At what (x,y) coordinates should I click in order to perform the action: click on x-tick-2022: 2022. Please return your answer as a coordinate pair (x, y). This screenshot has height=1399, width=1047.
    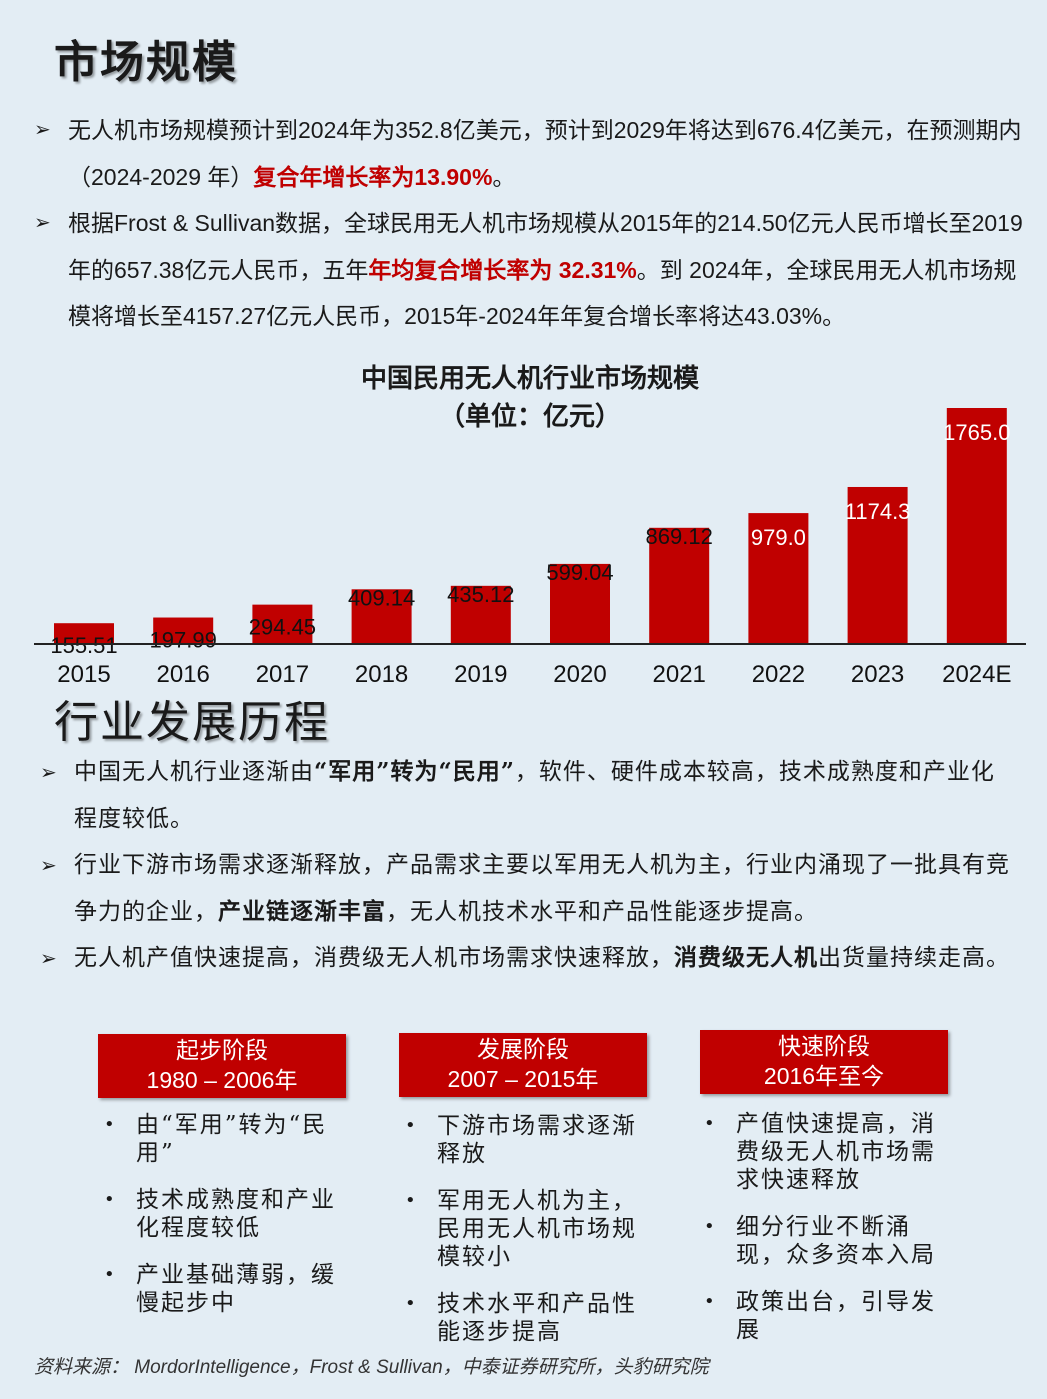
    Looking at the image, I should click on (778, 674).